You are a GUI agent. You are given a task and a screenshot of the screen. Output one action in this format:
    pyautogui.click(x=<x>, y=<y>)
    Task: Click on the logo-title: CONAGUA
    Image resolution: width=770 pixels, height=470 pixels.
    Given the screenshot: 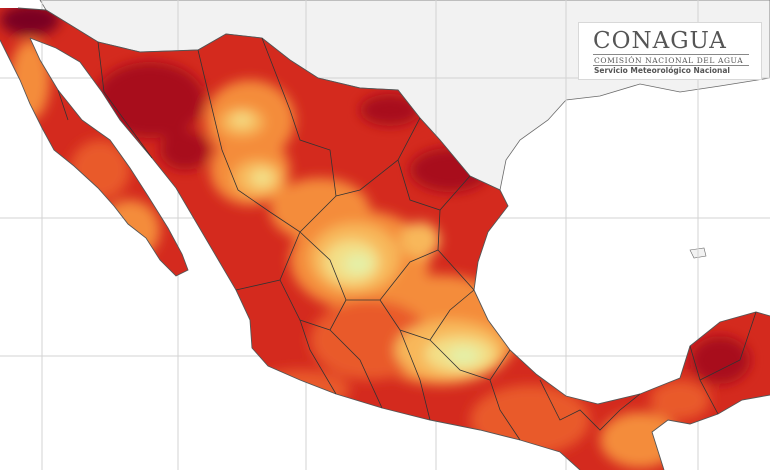 What is the action you would take?
    pyautogui.click(x=660, y=41)
    